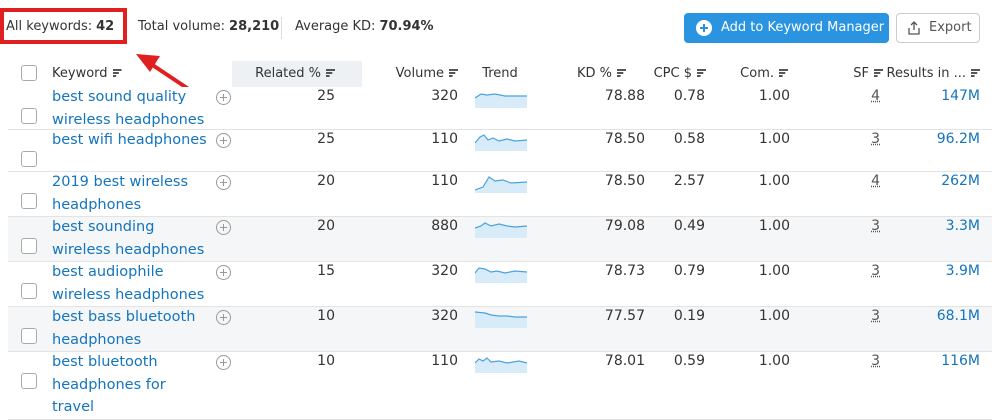 The width and height of the screenshot is (1000, 420). I want to click on results-link: 116M, so click(960, 361).